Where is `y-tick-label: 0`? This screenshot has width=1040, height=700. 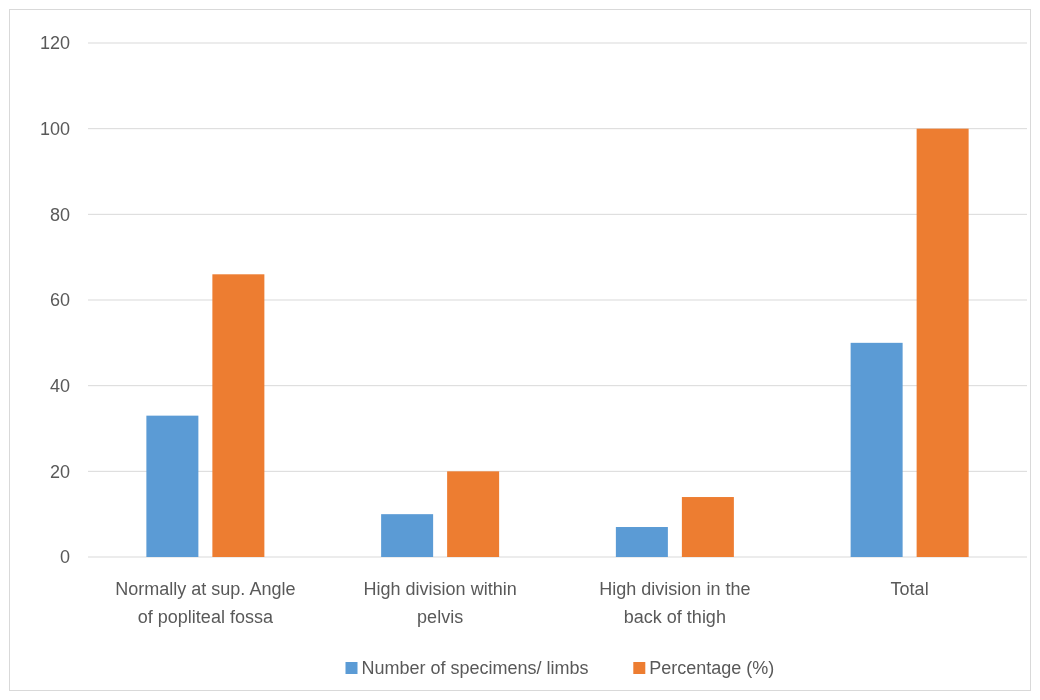
y-tick-label: 0 is located at coordinates (64, 557).